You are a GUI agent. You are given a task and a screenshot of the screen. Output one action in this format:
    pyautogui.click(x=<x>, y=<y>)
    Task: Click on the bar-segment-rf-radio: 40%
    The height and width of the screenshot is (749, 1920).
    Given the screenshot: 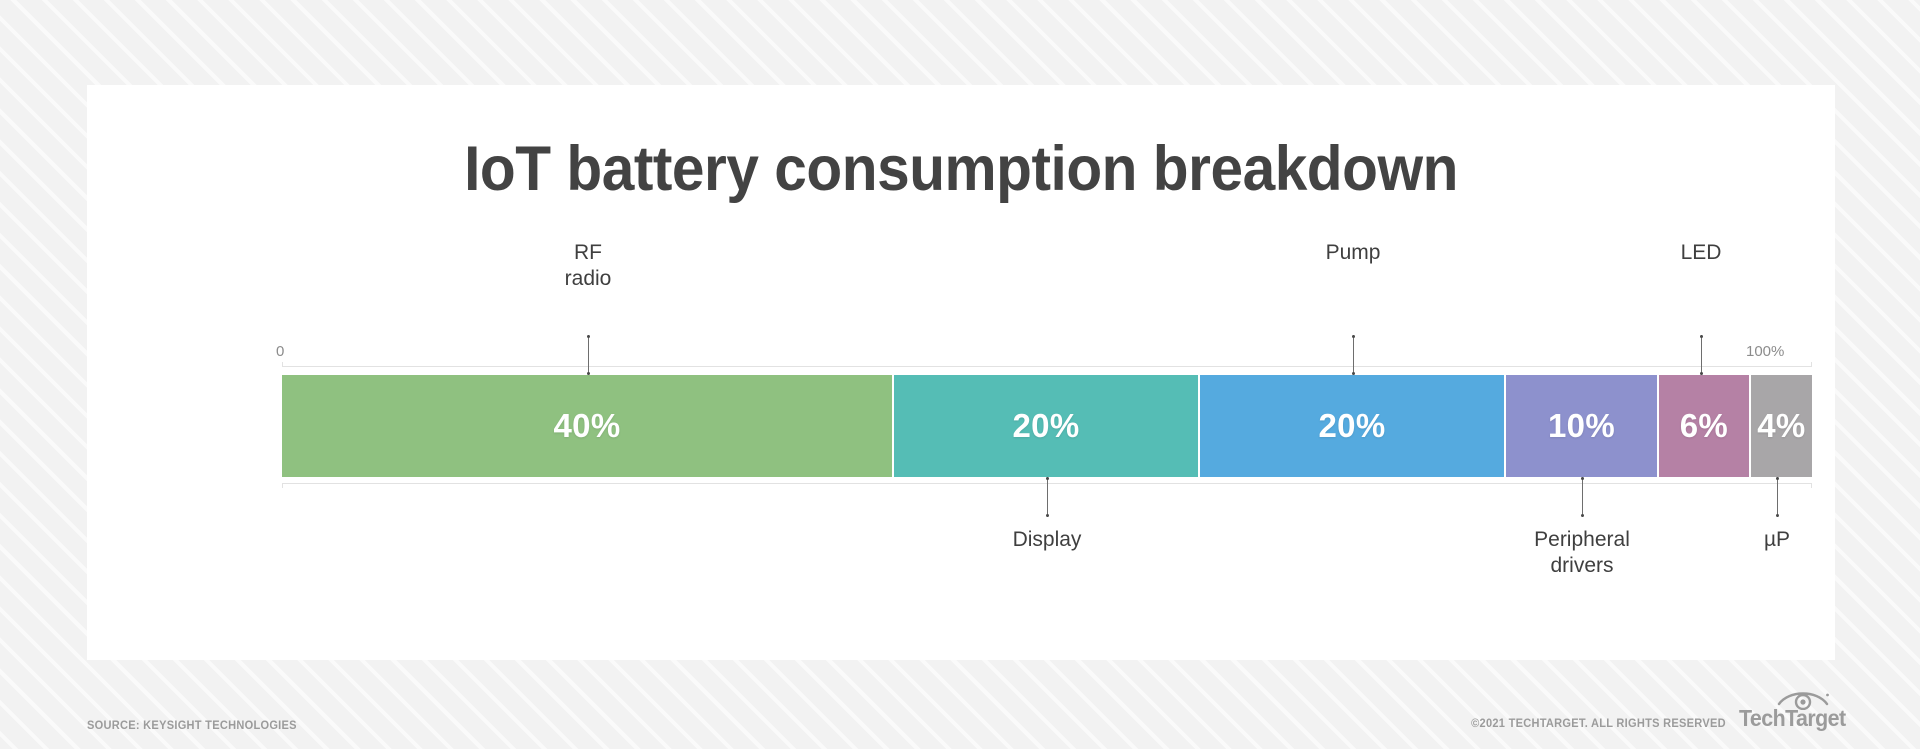 What is the action you would take?
    pyautogui.click(x=588, y=426)
    